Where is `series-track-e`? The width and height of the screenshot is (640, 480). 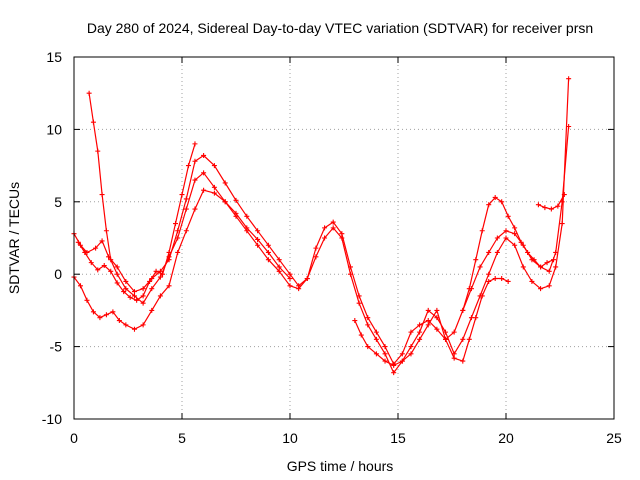
series-track-e is located at coordinates (136, 222).